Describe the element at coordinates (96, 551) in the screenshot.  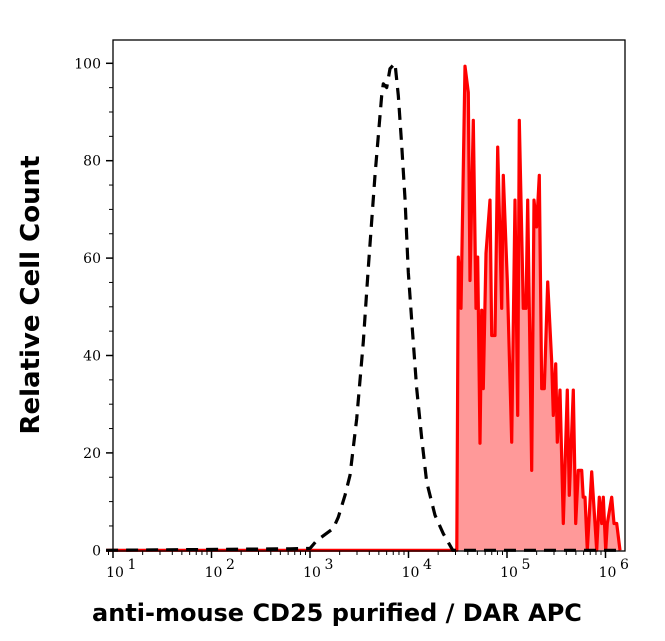
I see `y-tick-label: 0` at that location.